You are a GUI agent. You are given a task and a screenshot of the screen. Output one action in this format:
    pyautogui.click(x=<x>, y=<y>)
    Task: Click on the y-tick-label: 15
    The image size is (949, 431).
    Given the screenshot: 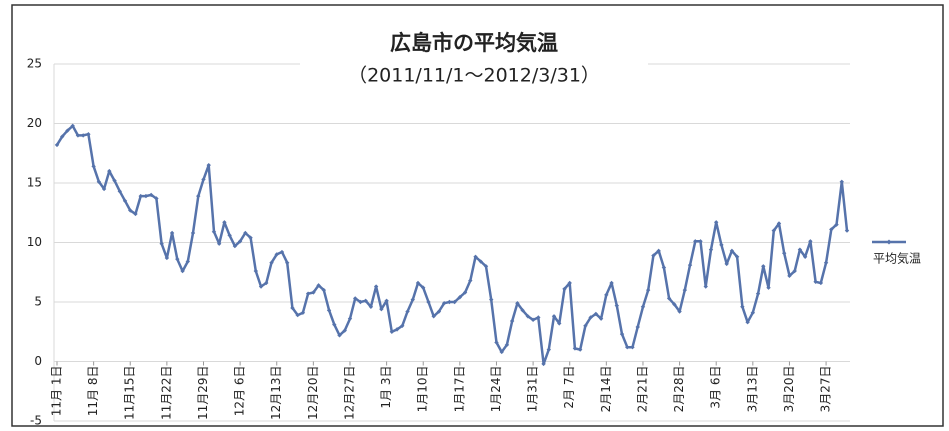 What is the action you would take?
    pyautogui.click(x=34, y=183)
    